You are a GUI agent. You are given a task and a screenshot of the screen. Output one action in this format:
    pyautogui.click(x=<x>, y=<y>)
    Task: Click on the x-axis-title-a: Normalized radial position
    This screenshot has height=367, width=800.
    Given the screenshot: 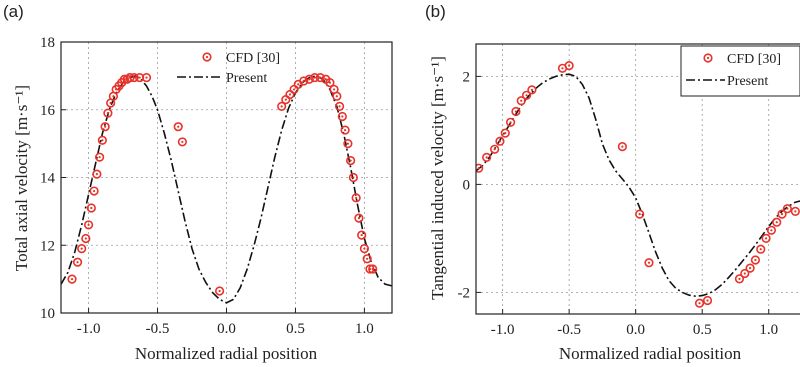 What is the action you would take?
    pyautogui.click(x=226, y=353)
    